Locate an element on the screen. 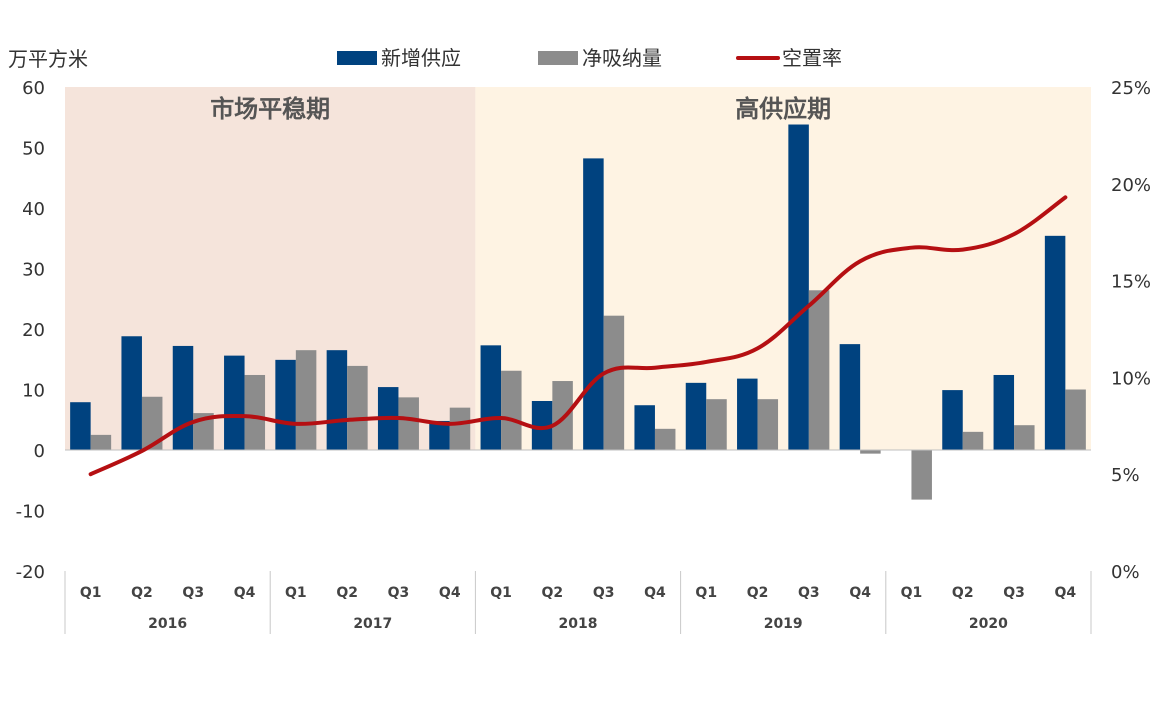 This screenshot has height=727, width=1156. left-axis-ticks: 60 50 40 30 20 10 0 -10 -20 is located at coordinates (30, 330).